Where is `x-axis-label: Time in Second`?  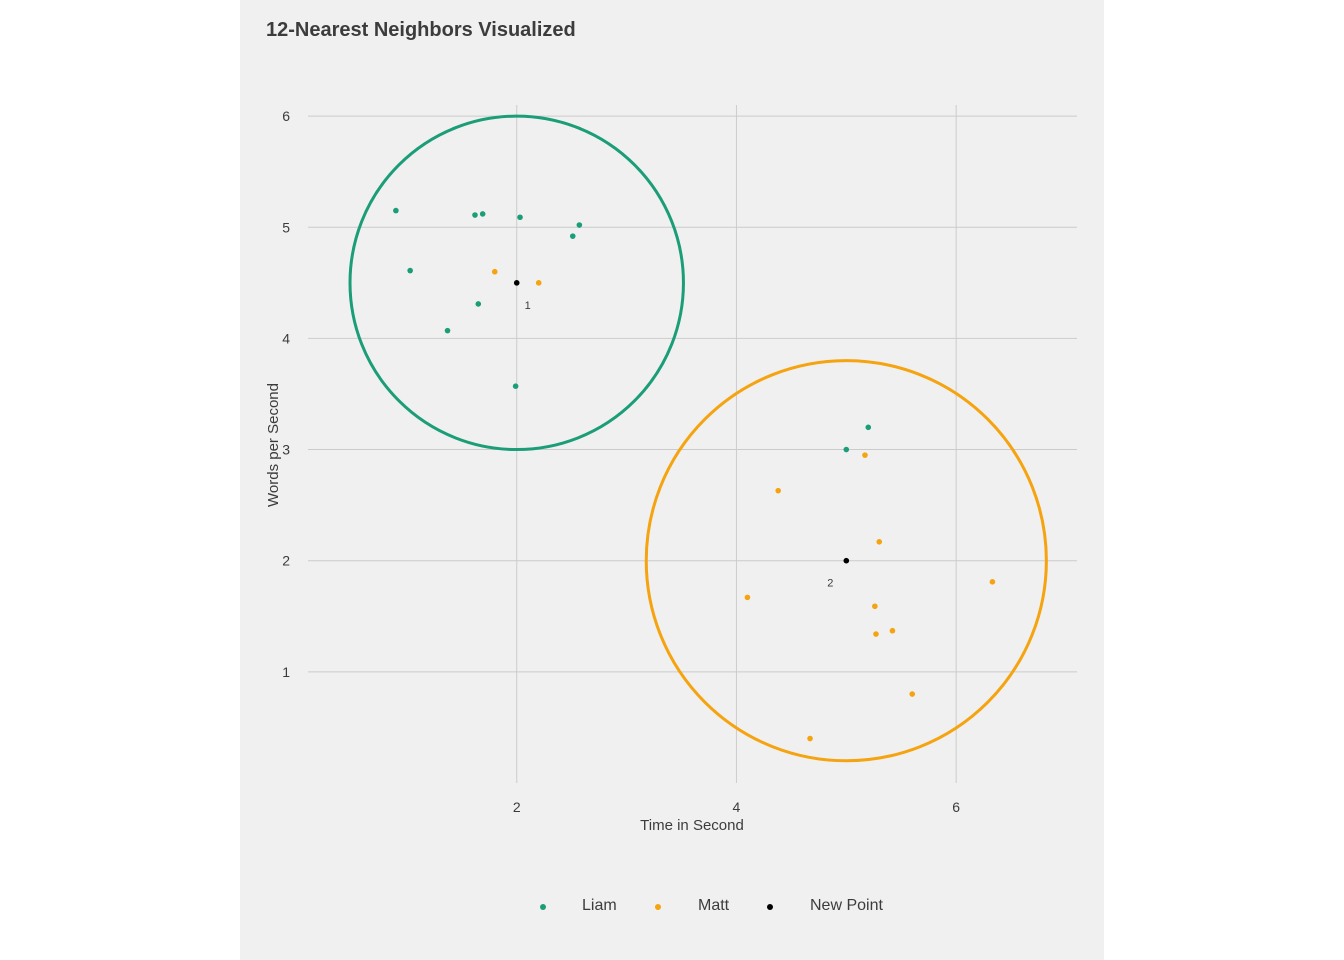
x-axis-label: Time in Second is located at coordinates (692, 825).